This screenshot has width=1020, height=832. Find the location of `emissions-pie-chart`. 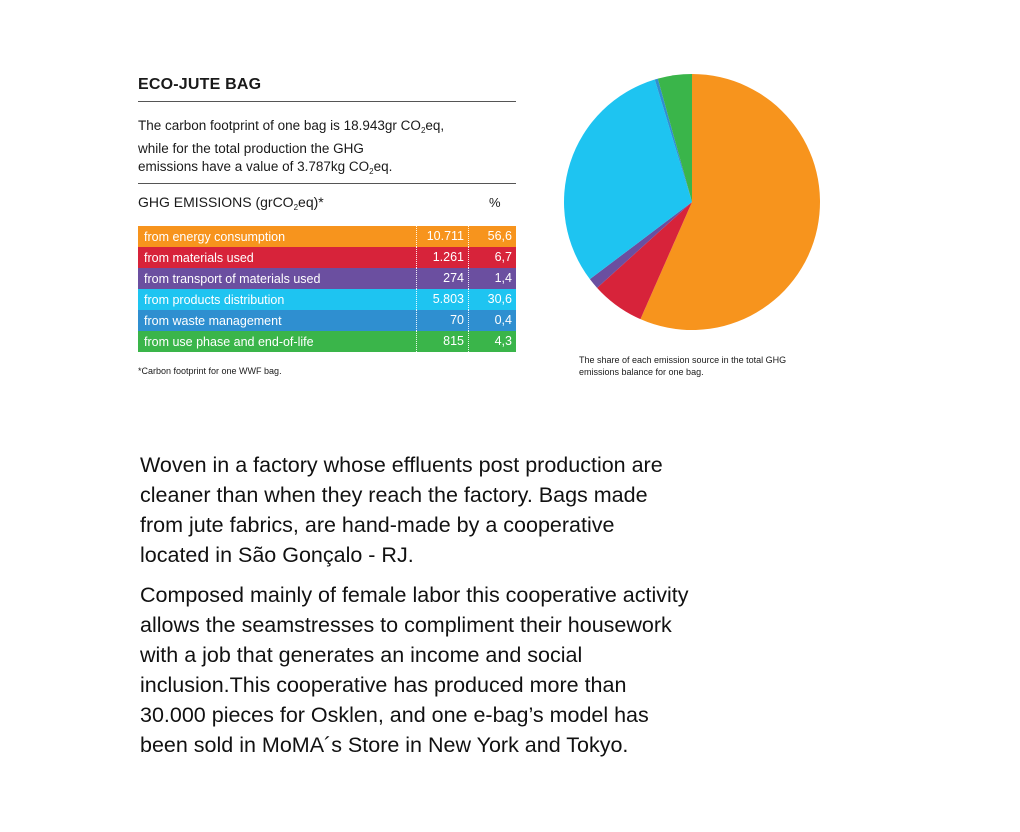

emissions-pie-chart is located at coordinates (692, 202).